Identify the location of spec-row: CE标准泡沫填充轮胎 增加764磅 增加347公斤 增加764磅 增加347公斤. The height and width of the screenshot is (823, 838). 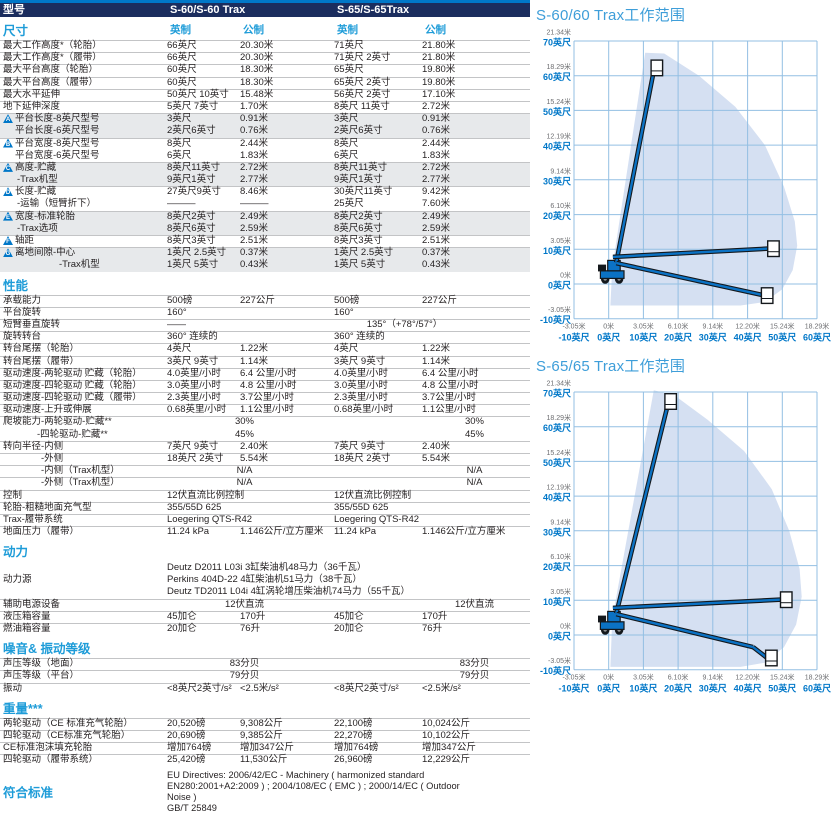
(265, 748).